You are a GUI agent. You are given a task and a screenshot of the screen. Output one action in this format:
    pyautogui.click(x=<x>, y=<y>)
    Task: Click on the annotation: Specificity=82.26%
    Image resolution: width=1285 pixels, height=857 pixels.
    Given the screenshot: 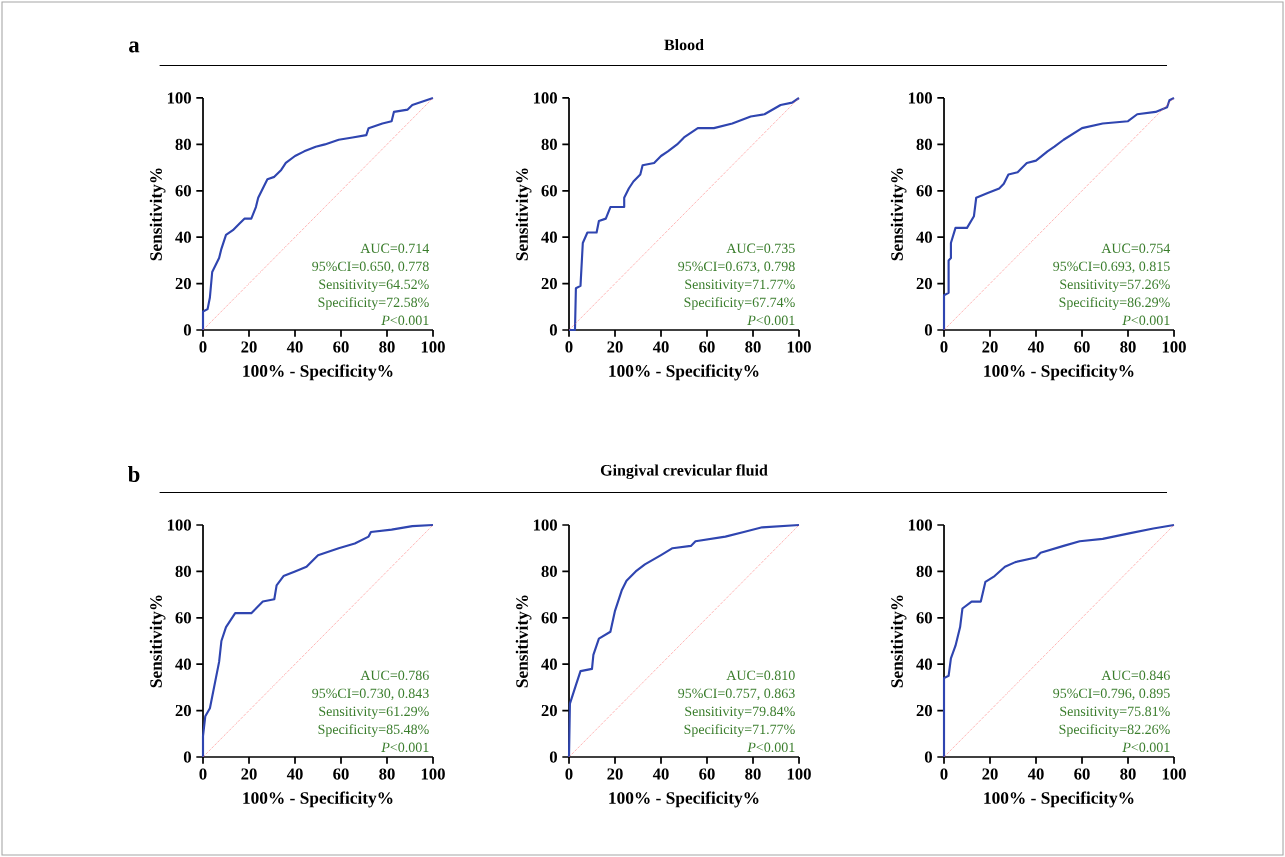 What is the action you would take?
    pyautogui.click(x=1114, y=730)
    